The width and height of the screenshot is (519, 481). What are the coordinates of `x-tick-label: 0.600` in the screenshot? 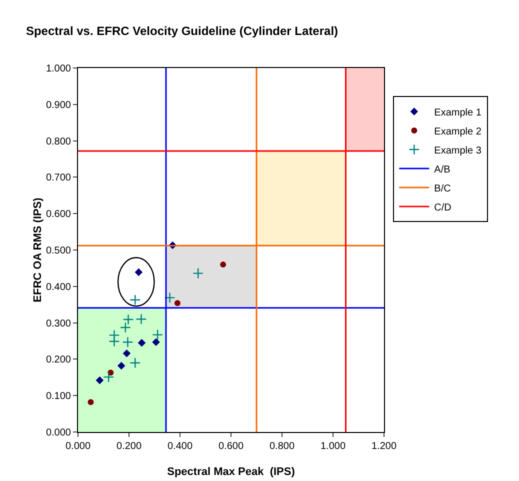 It's located at (231, 446).